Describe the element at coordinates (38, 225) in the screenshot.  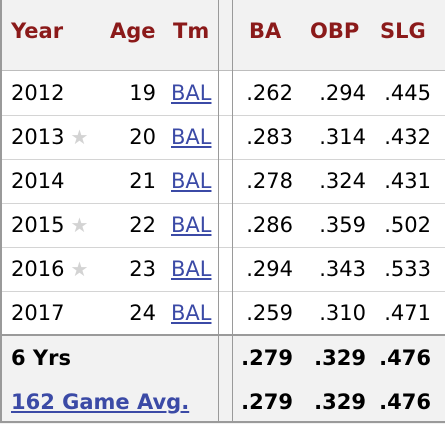
I see `year-value: 2015` at that location.